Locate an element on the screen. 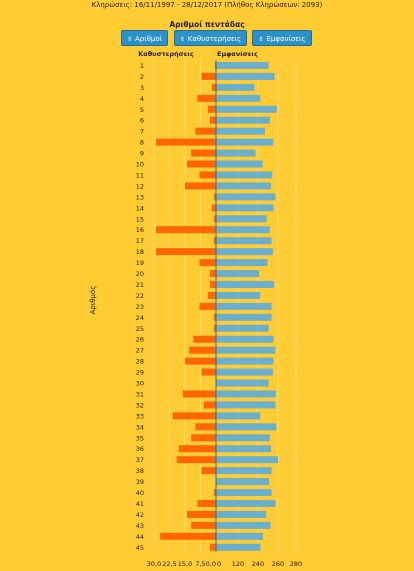  category-label: 14 is located at coordinates (140, 208).